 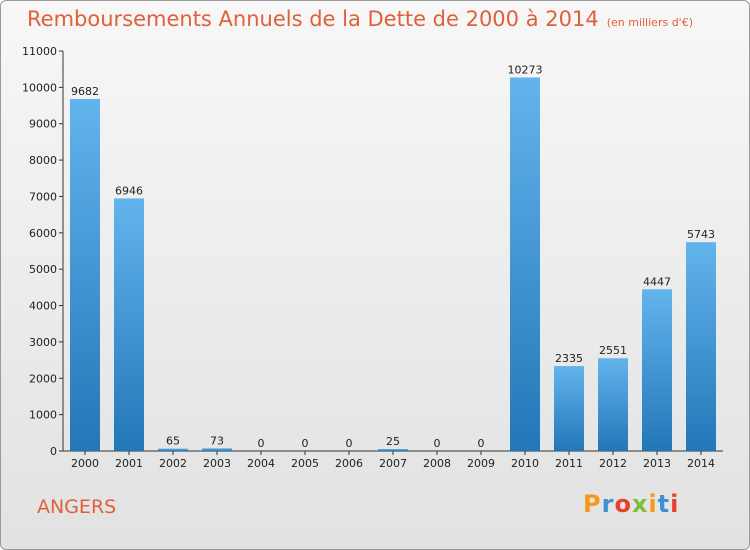 I want to click on y-tick-label: 8000, so click(x=43, y=160).